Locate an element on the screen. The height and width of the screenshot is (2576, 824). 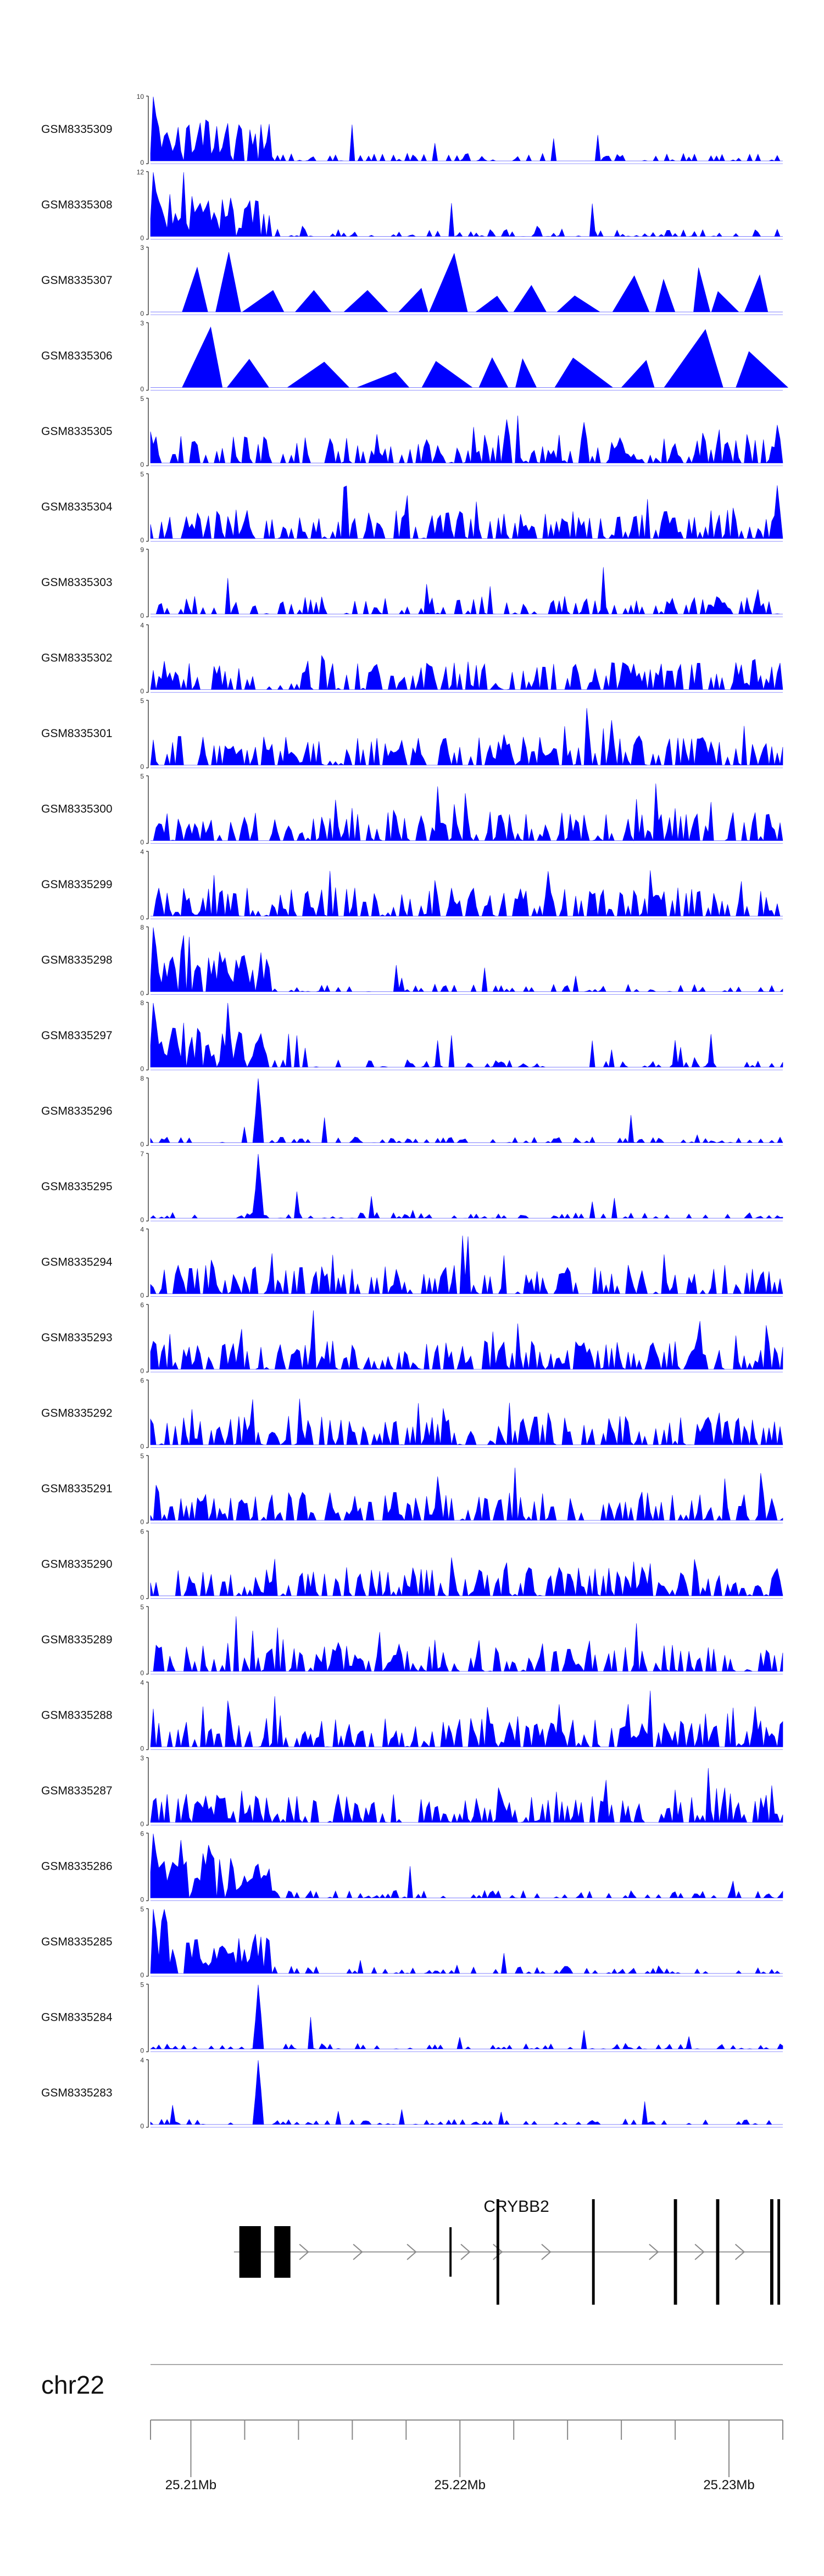
track-GSM8335307: GSM8335307 3 0 is located at coordinates (412, 280).